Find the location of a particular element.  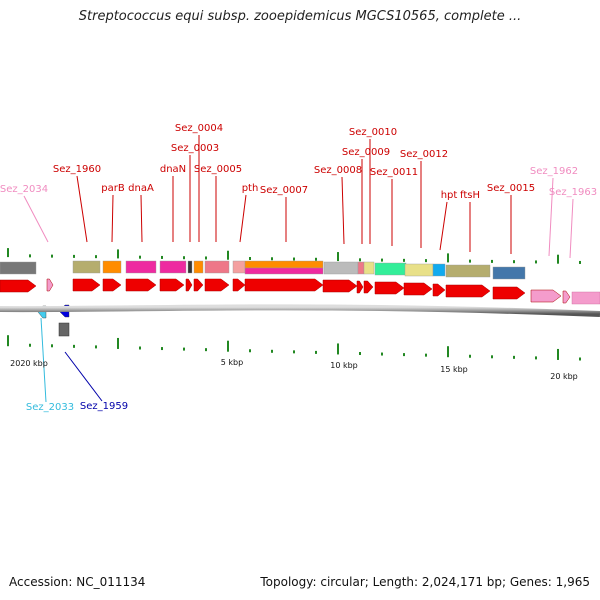

kbp-label: 20 kbp is located at coordinates (564, 376).